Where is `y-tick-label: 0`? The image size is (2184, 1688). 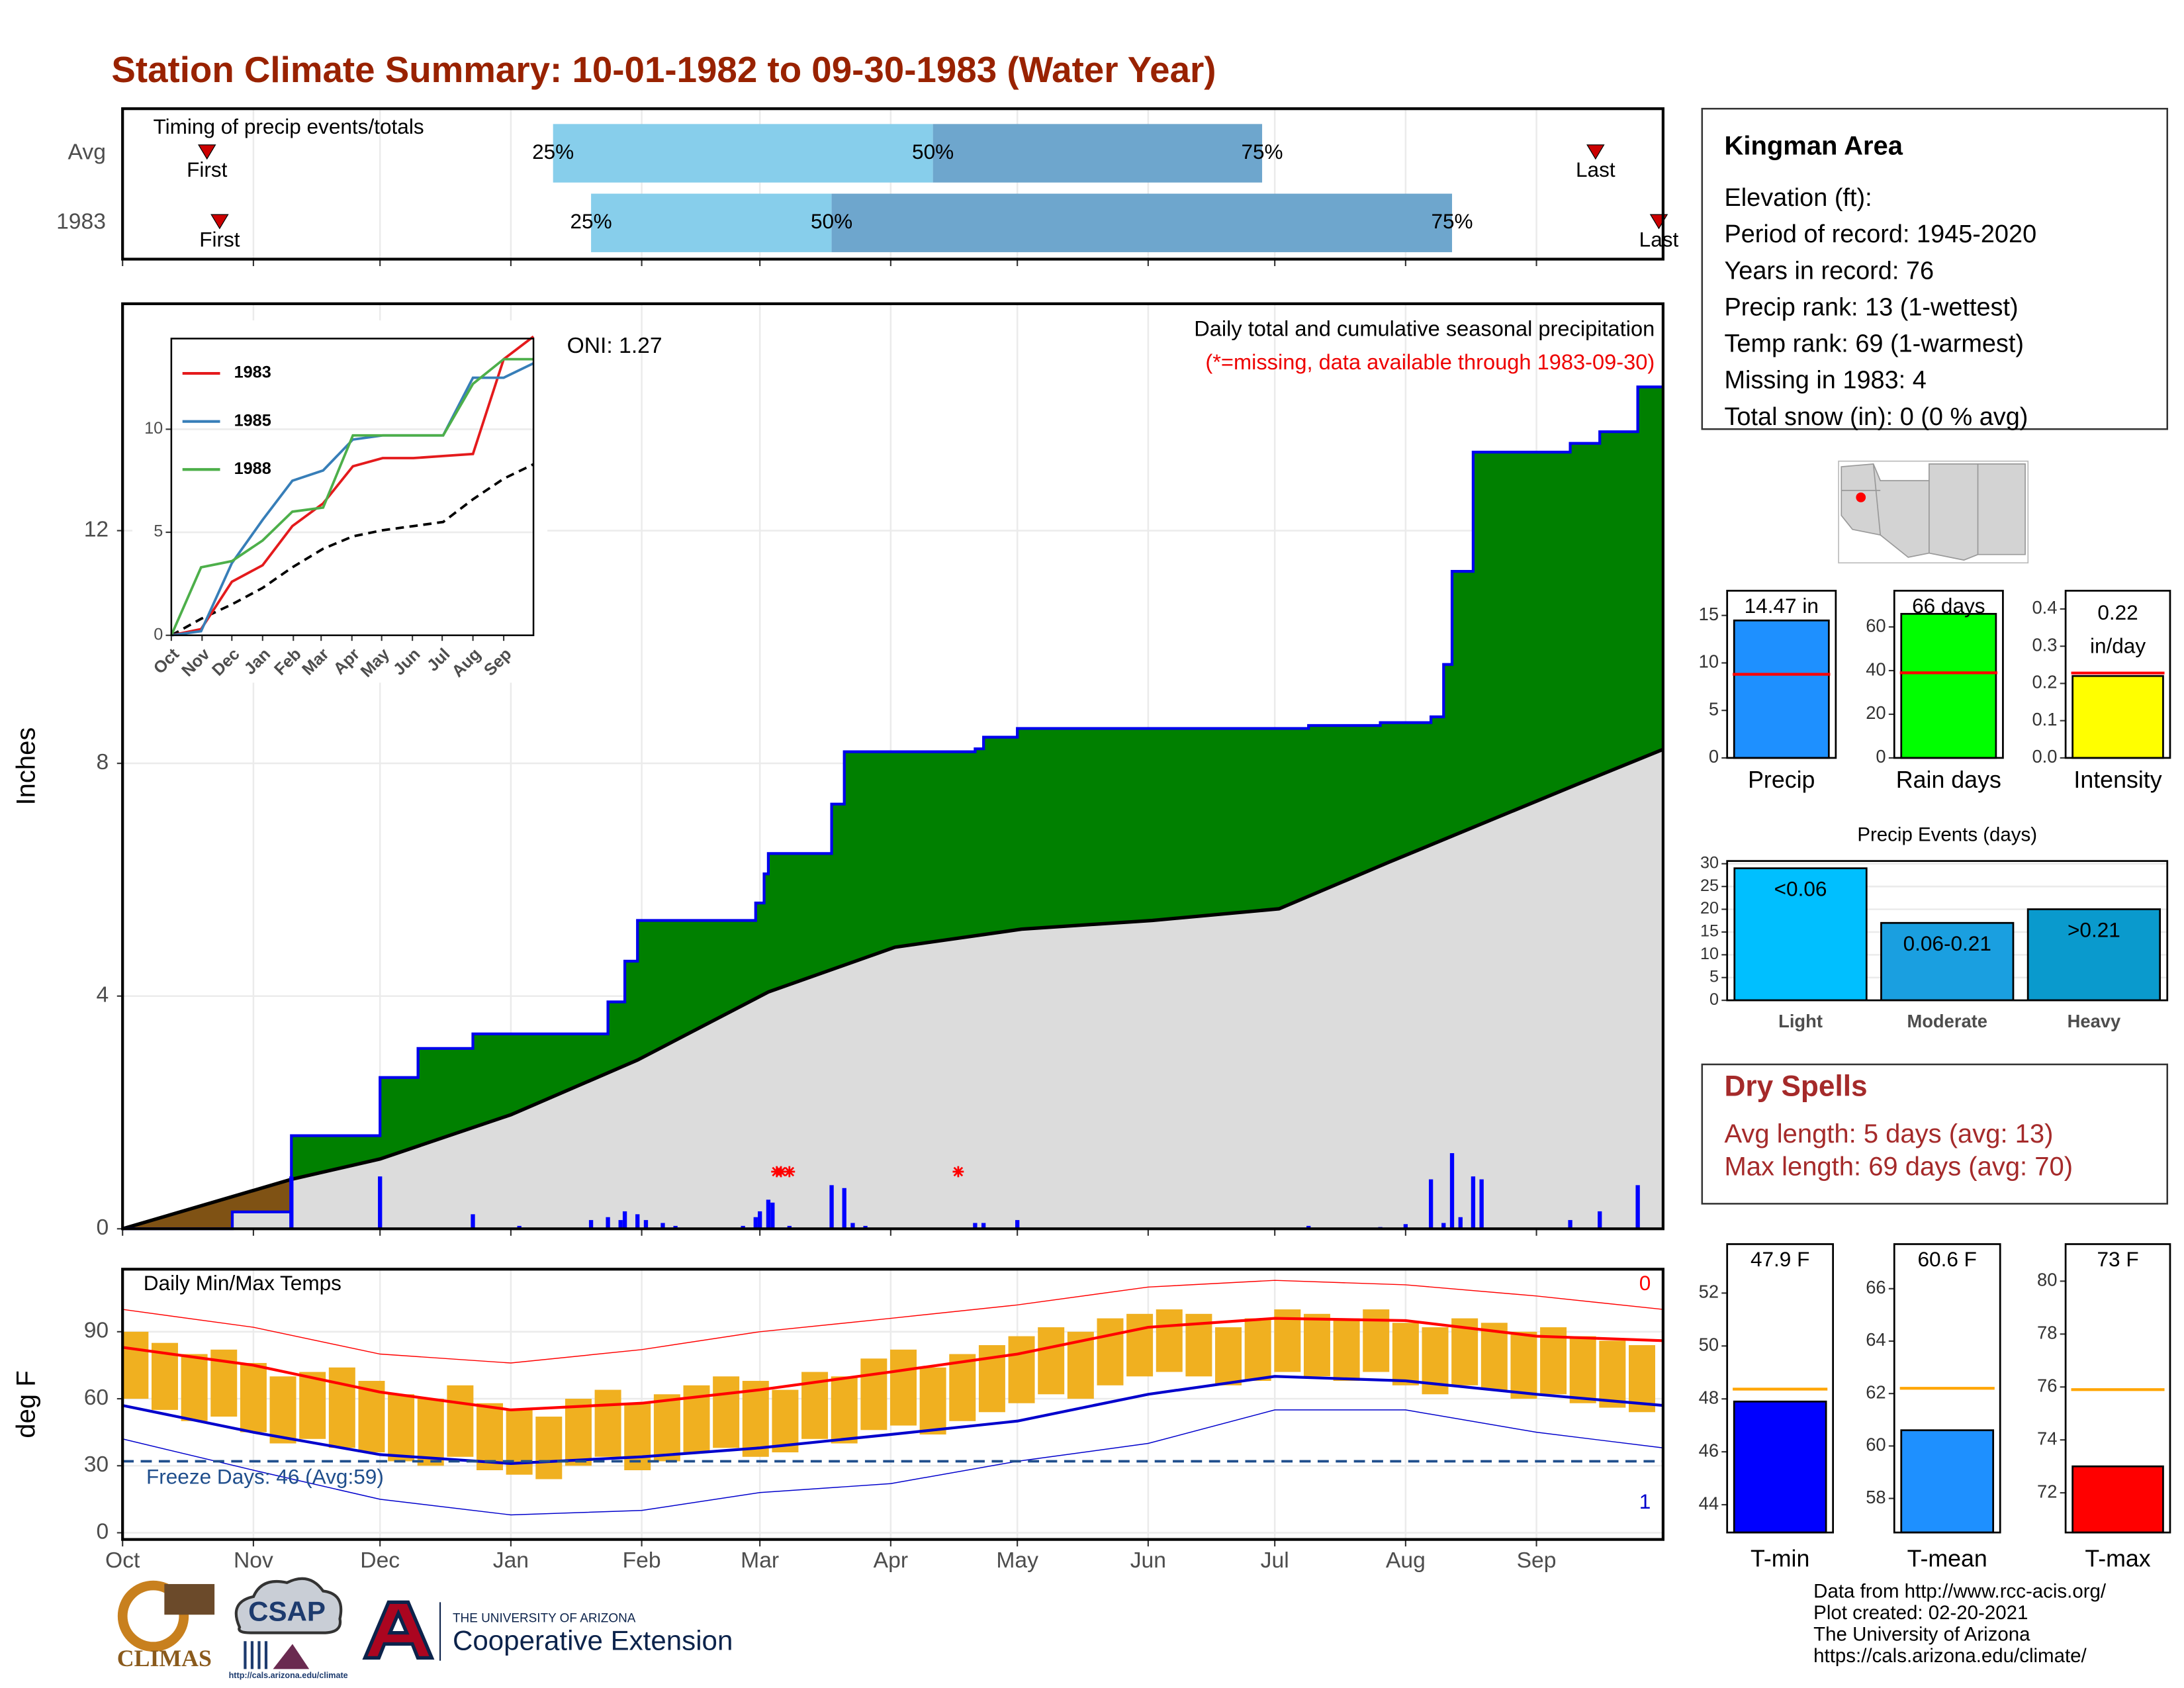
y-tick-label: 0 is located at coordinates (1714, 756).